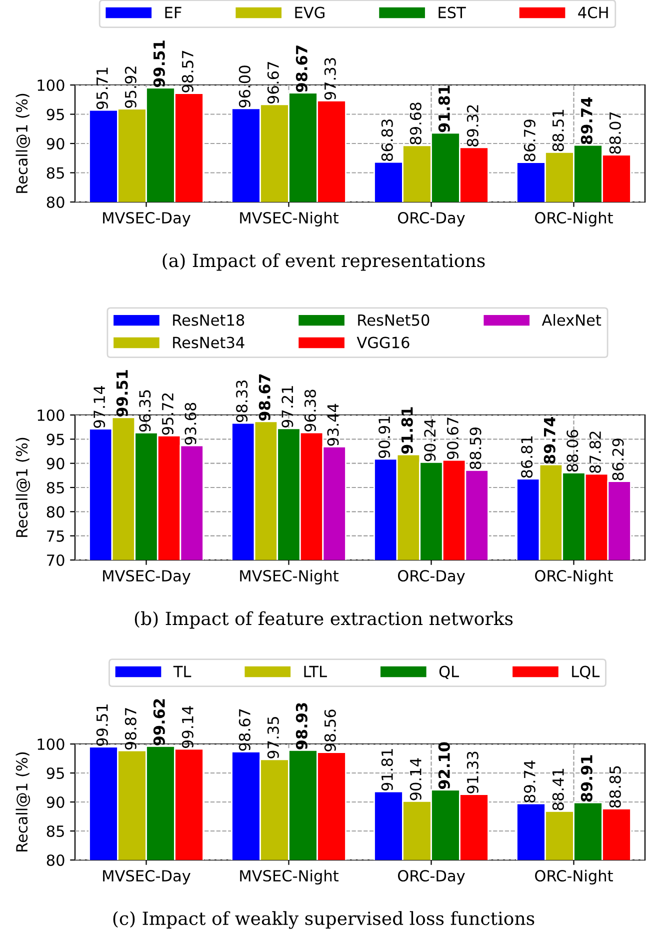  I want to click on data-label: 86.79, so click(530, 141).